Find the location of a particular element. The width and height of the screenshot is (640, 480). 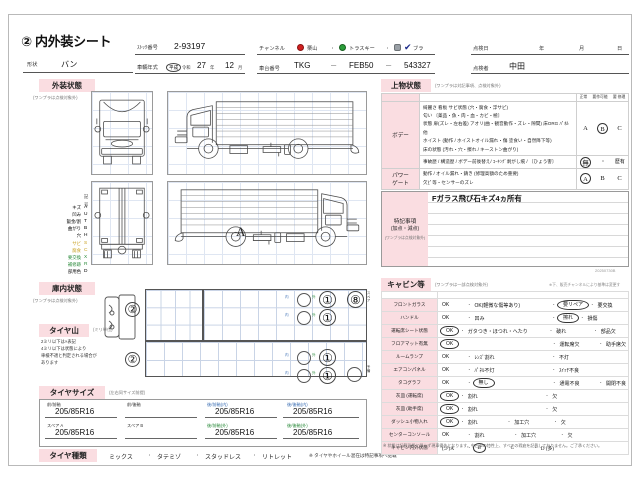

special-notes-box: 特記事項 (加点・減点) (ワンプラは点検対象外) Fガラス飛び石キズ4ヵ所有 is located at coordinates (505, 229).